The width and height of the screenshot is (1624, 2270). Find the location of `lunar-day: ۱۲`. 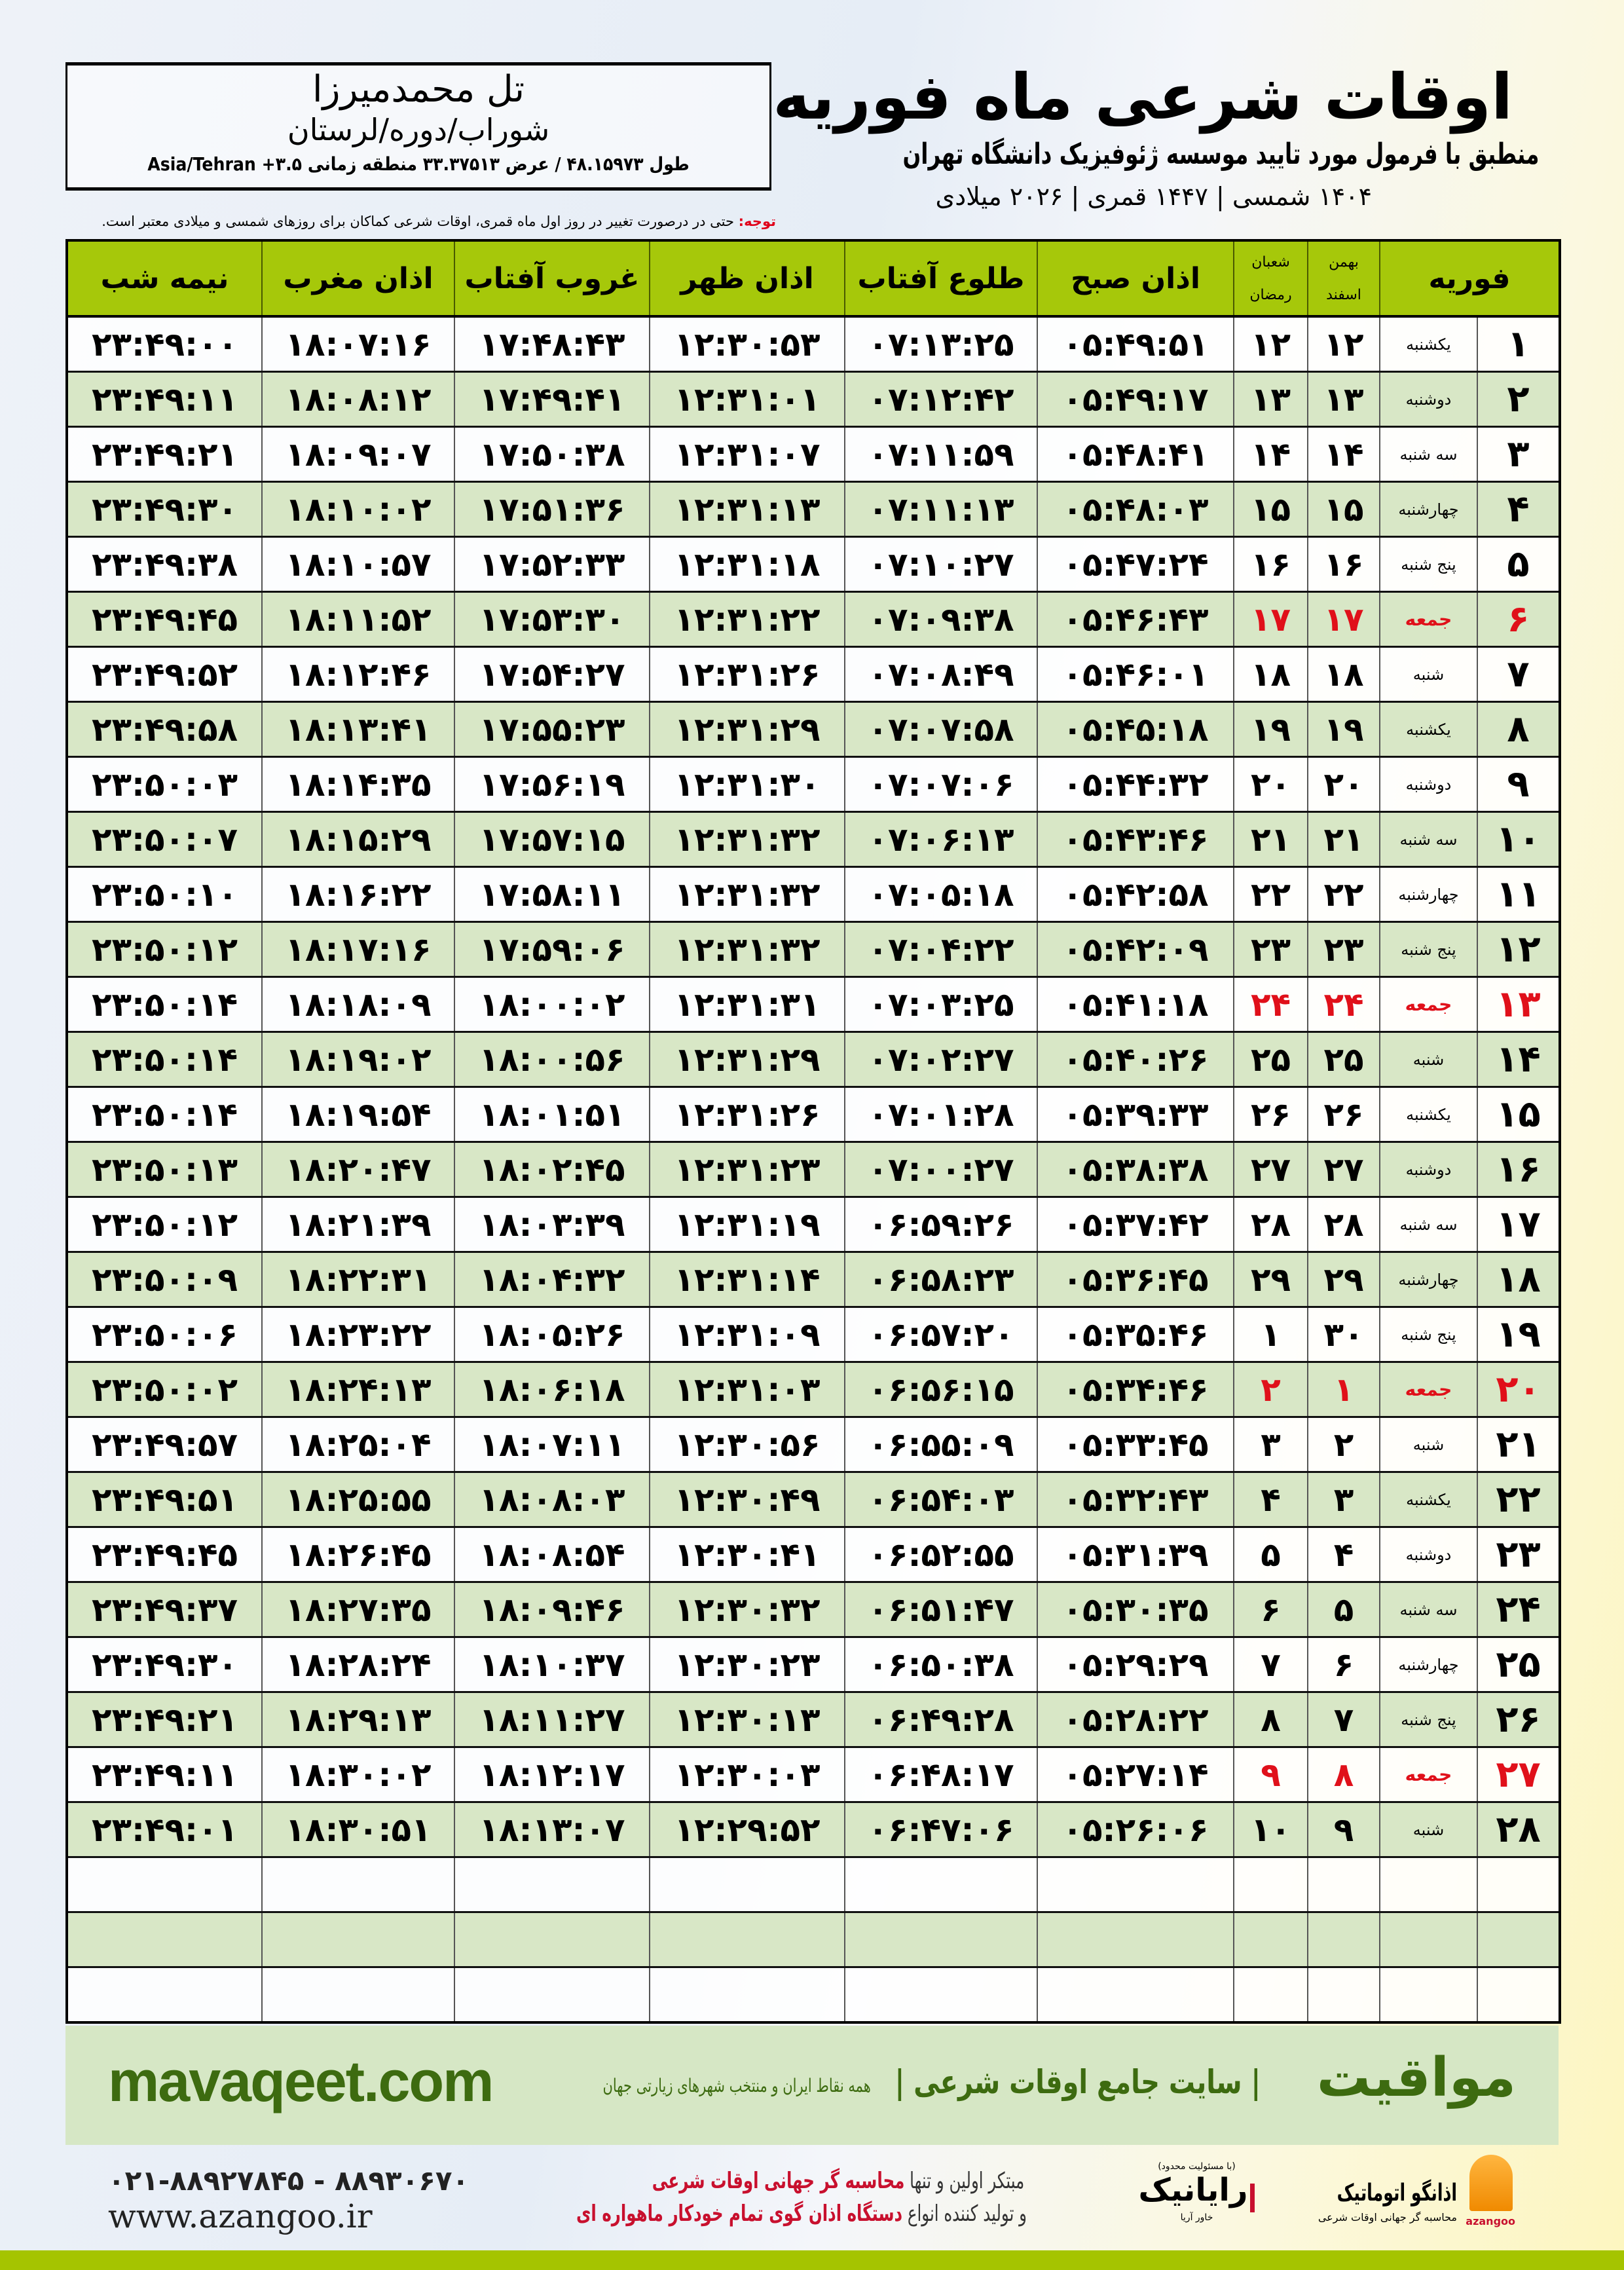

lunar-day: ۱۲ is located at coordinates (1270, 344).